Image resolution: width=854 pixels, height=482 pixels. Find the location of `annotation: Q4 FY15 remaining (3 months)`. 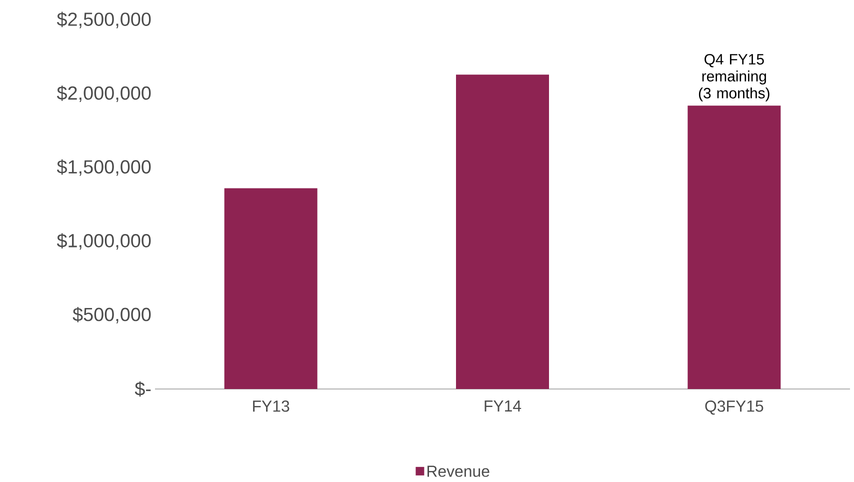

annotation: Q4 FY15 remaining (3 months) is located at coordinates (734, 78).